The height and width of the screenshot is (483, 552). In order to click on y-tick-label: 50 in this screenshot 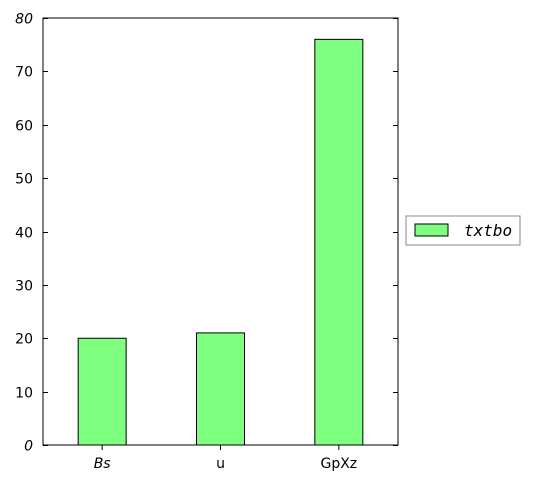, I will do `click(24, 180)`.